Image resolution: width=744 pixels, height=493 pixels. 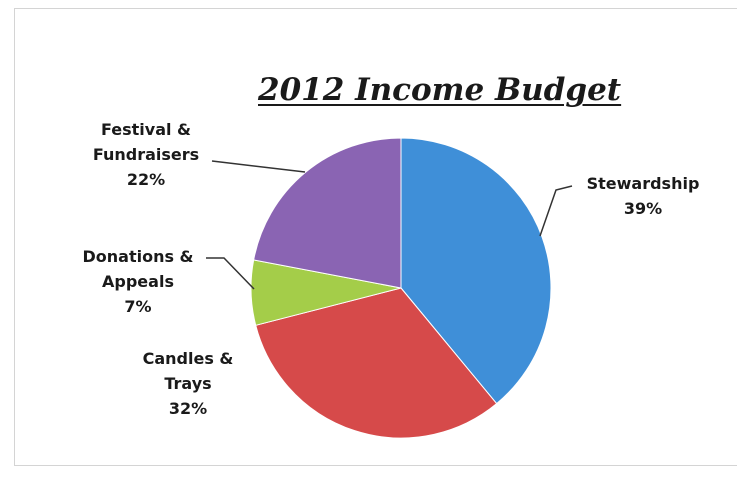 What do you see at coordinates (146, 129) in the screenshot?
I see `slice-label-festival-fundraisers-name-line1: Festival &` at bounding box center [146, 129].